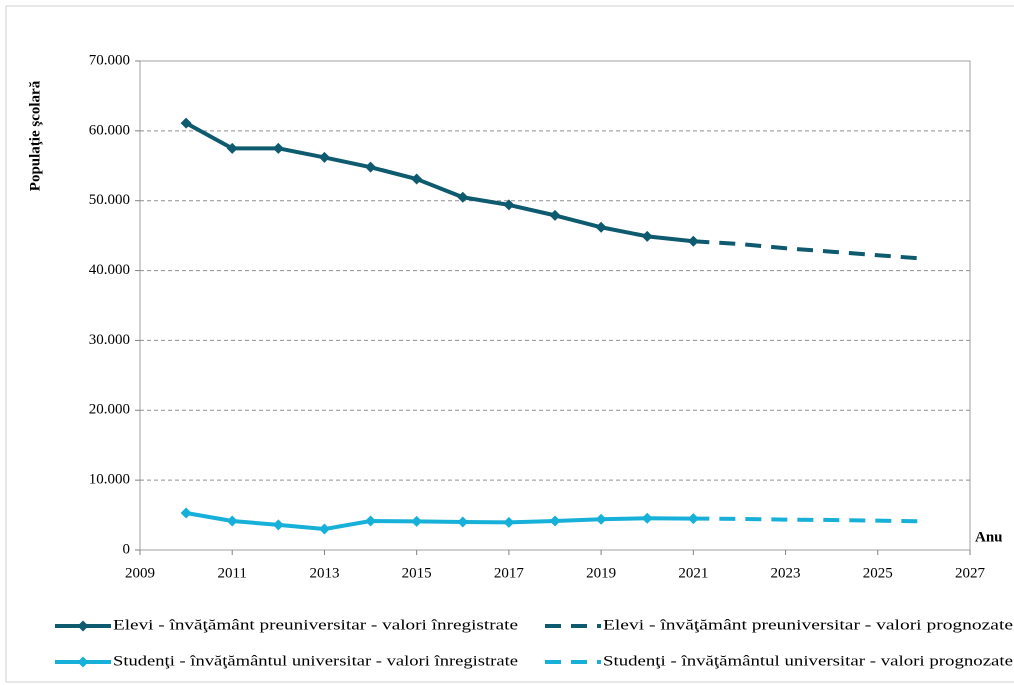 Image resolution: width=1014 pixels, height=685 pixels. What do you see at coordinates (509, 573) in the screenshot?
I see `x-tick-label: 2017` at bounding box center [509, 573].